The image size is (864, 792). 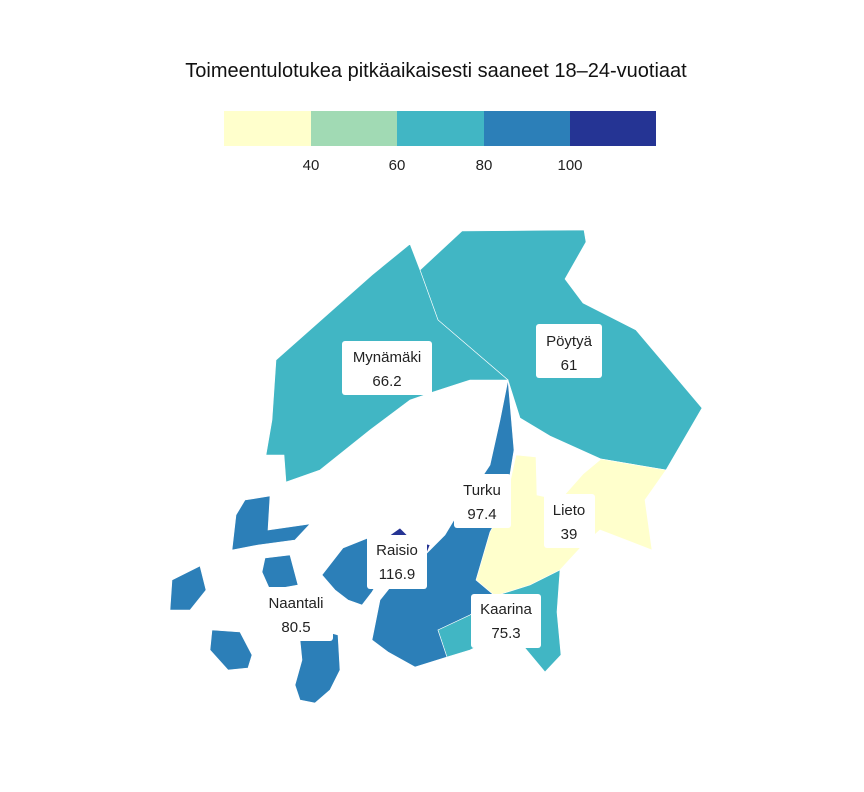 What do you see at coordinates (397, 165) in the screenshot?
I see `legend-tick: 60` at bounding box center [397, 165].